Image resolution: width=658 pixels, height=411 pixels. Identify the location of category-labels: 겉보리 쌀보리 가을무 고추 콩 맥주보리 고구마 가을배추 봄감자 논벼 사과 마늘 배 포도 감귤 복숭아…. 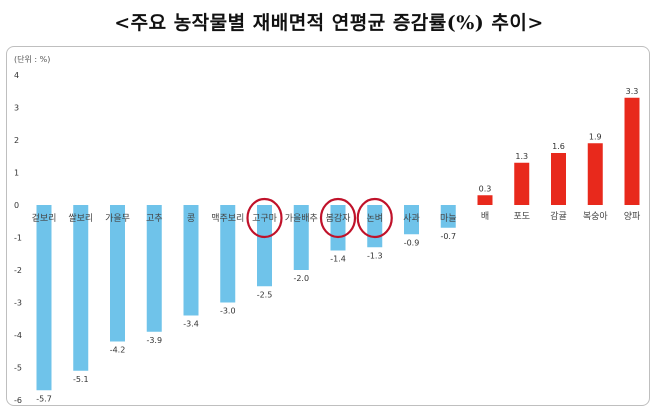
(336, 217).